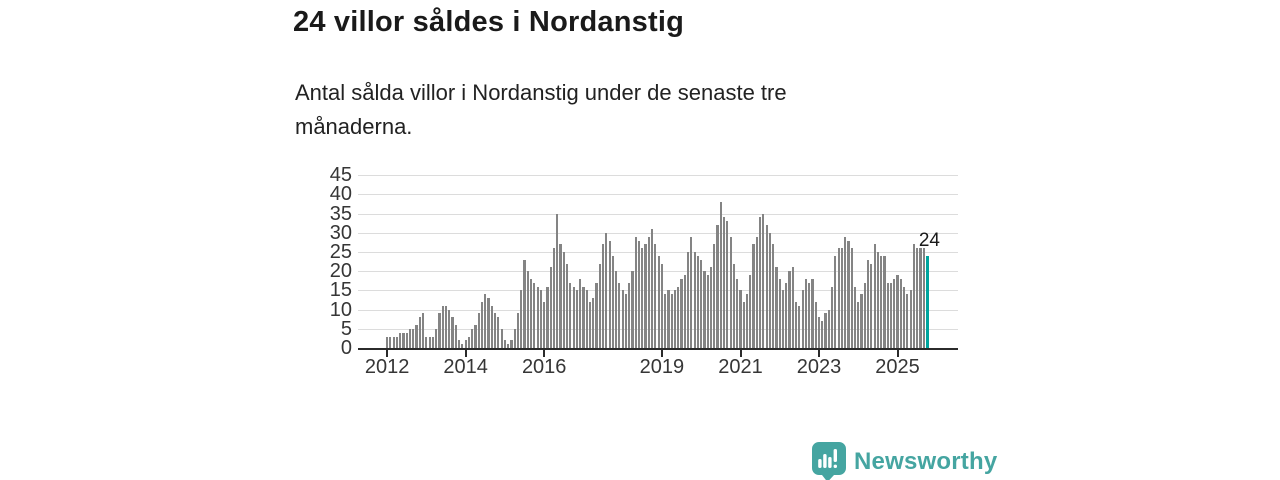 The height and width of the screenshot is (480, 1280). What do you see at coordinates (904, 461) in the screenshot?
I see `brand-footer: Newsworthy` at bounding box center [904, 461].